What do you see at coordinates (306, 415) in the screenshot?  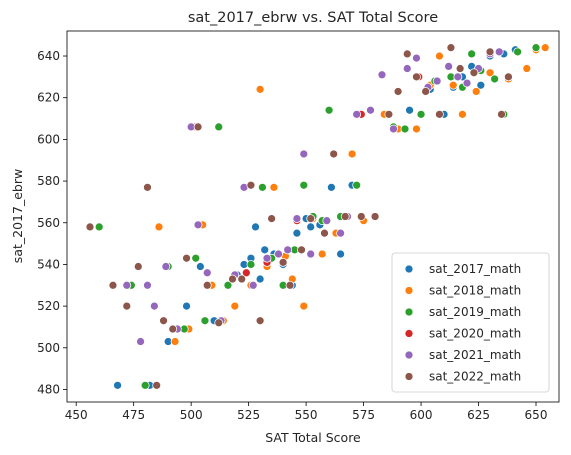 I see `x-tick-label: 550` at bounding box center [306, 415].